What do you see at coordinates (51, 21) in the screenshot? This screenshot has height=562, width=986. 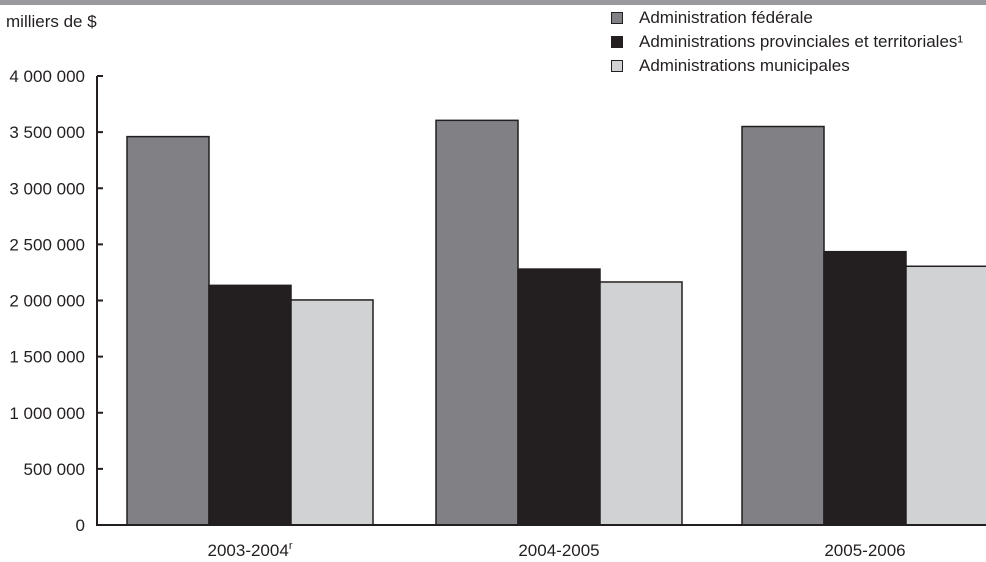 I see `y-unit-label: milliers de $` at bounding box center [51, 21].